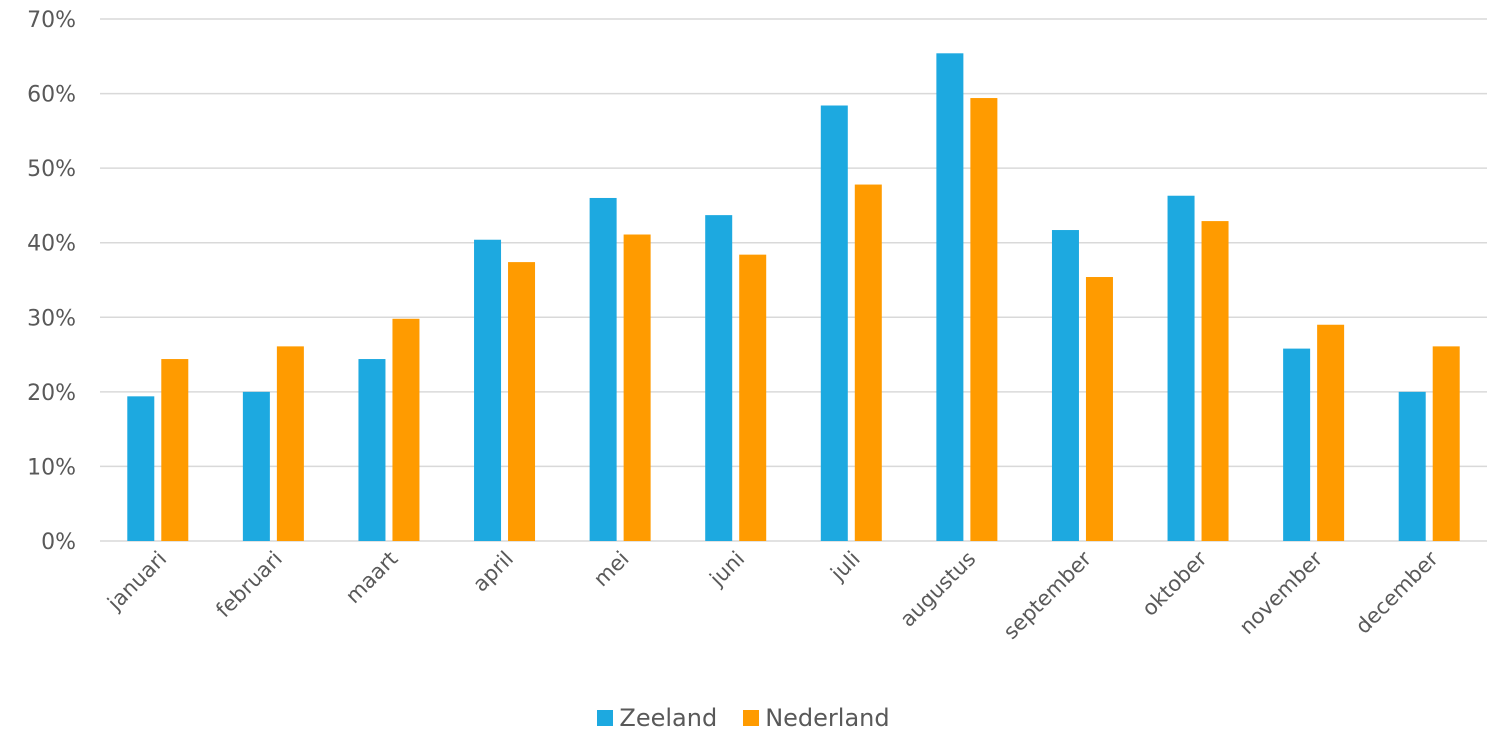  I want to click on x-tick-label: mei, so click(611, 569).